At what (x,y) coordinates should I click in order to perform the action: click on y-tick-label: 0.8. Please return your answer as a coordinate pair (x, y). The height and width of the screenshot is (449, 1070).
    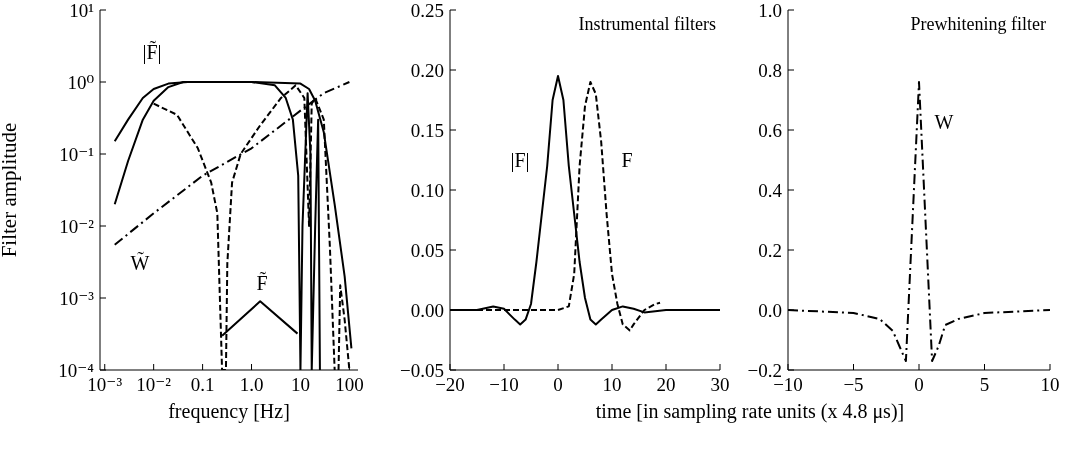
    Looking at the image, I should click on (770, 70).